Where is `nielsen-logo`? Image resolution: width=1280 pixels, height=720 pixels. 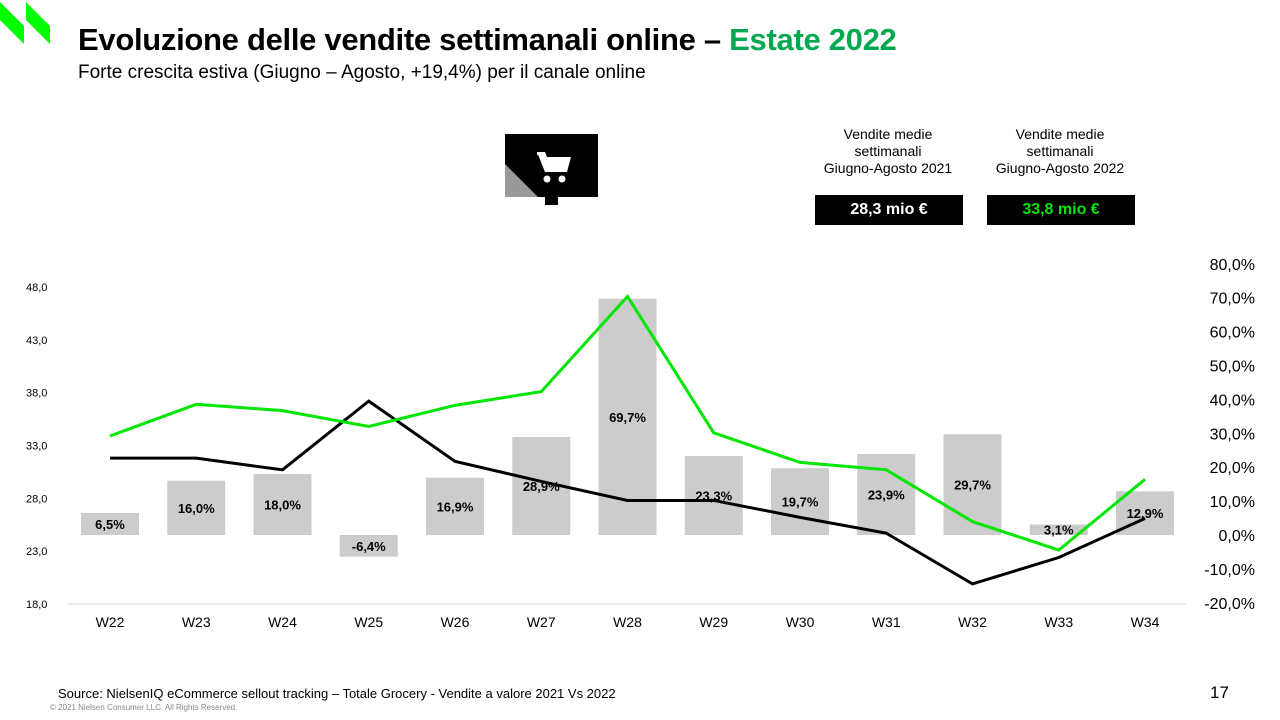 nielsen-logo is located at coordinates (25, 23).